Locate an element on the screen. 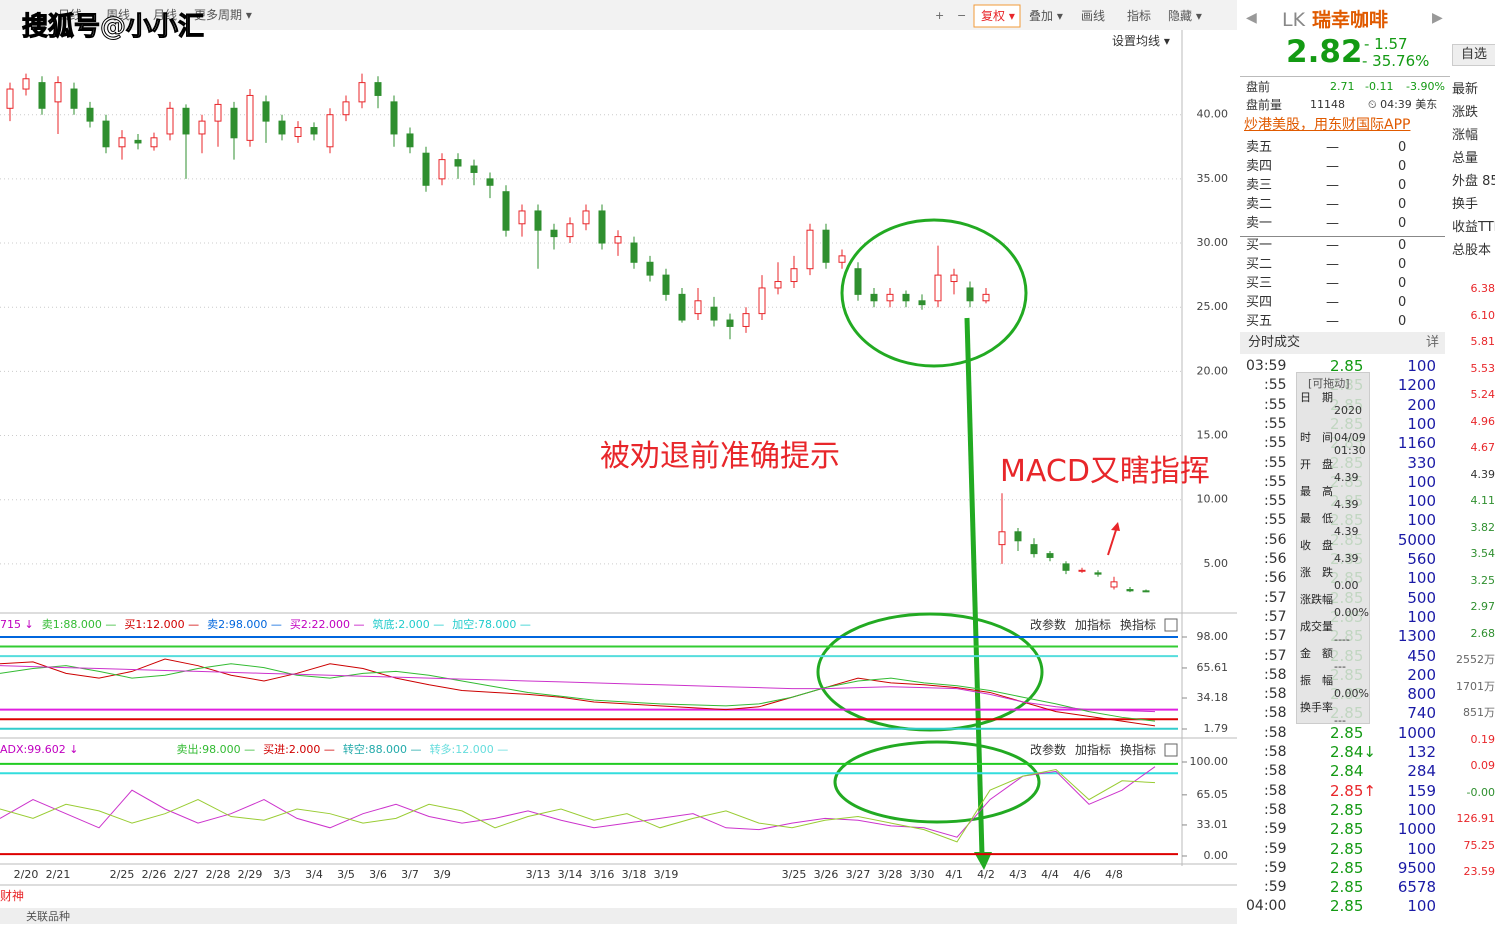  popup-label: 日 期 is located at coordinates (1316, 398).